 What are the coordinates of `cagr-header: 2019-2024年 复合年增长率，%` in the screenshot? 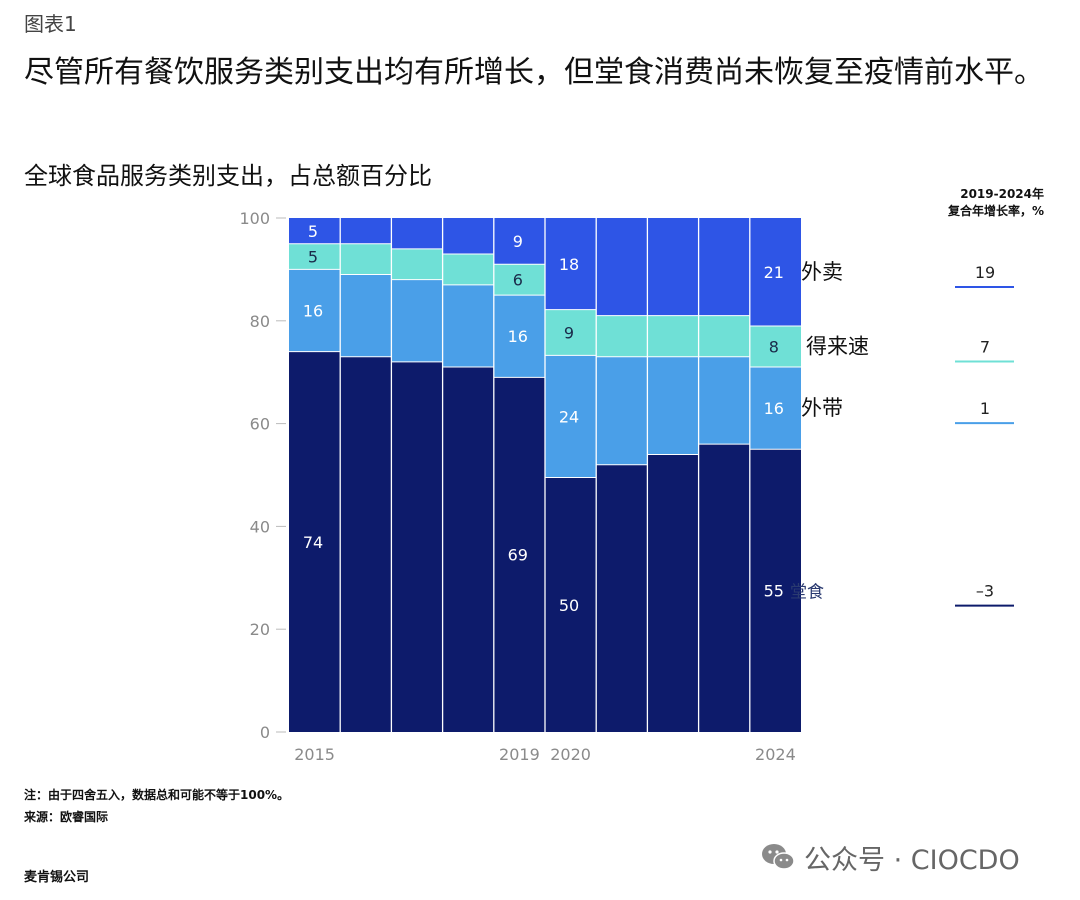 It's located at (982, 203).